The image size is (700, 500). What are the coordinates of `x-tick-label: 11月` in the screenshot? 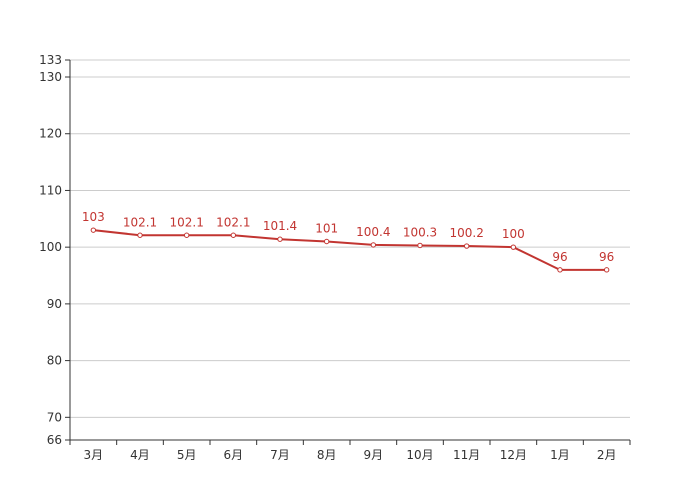 It's located at (466, 455).